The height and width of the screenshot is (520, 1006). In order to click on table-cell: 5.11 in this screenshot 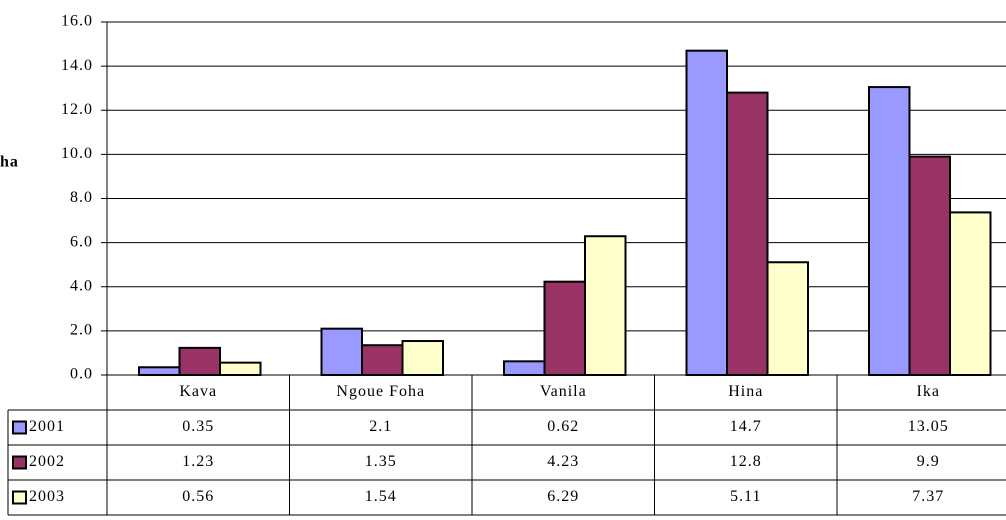, I will do `click(745, 496)`.